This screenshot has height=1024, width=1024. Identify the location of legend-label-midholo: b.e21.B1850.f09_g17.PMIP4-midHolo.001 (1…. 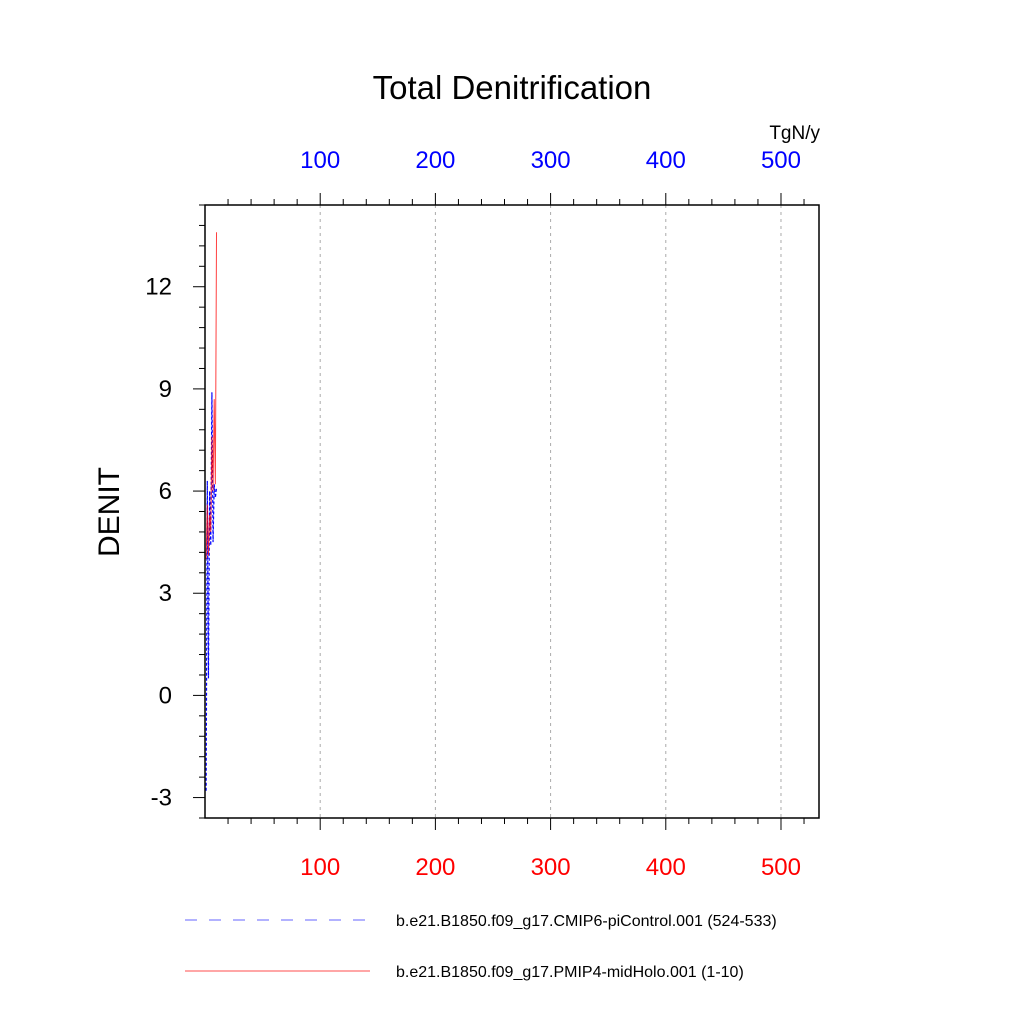
(570, 972).